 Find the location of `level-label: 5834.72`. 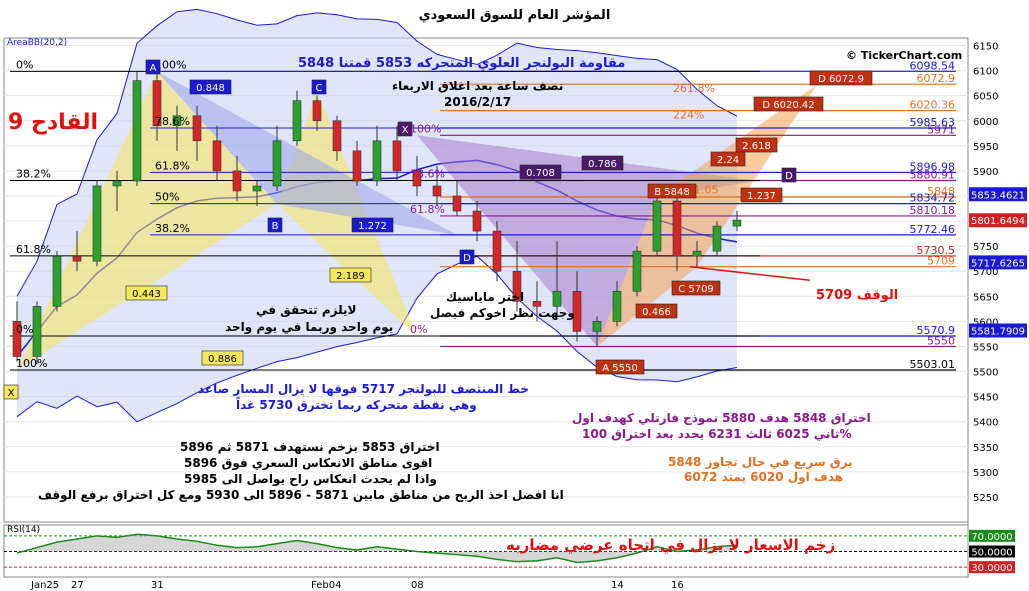

level-label: 5834.72 is located at coordinates (933, 198).